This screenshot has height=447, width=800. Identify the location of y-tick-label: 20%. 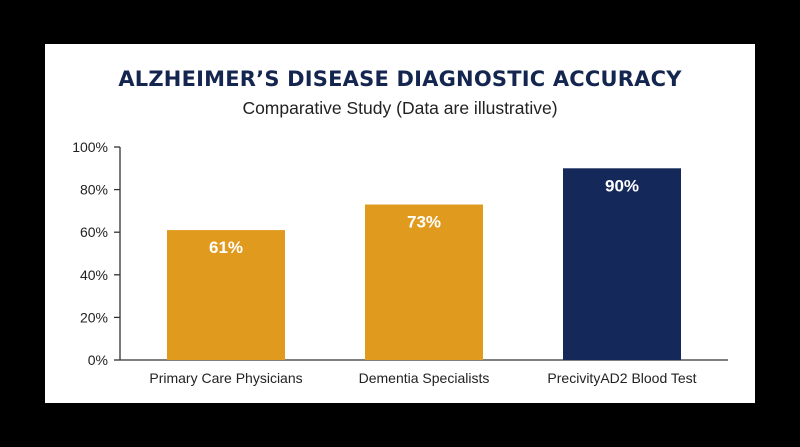
(94, 317).